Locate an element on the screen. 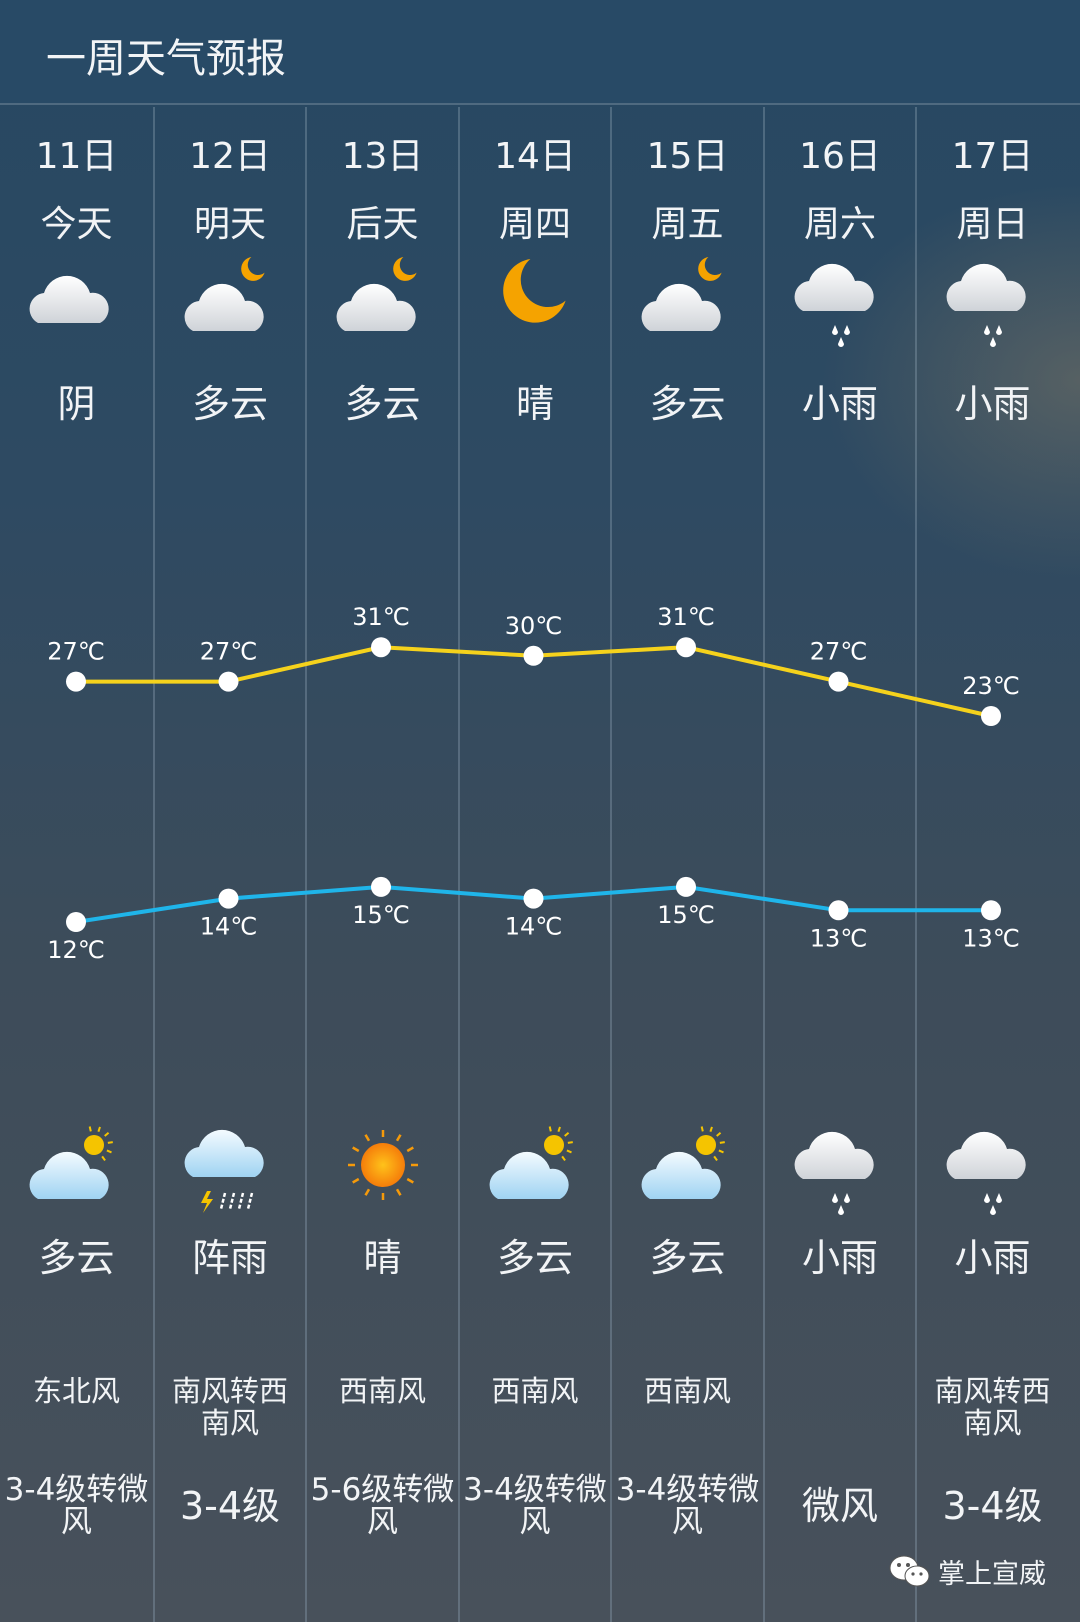 The image size is (1080, 1622). wind-level: 5-6级转微风 is located at coordinates (382, 1506).